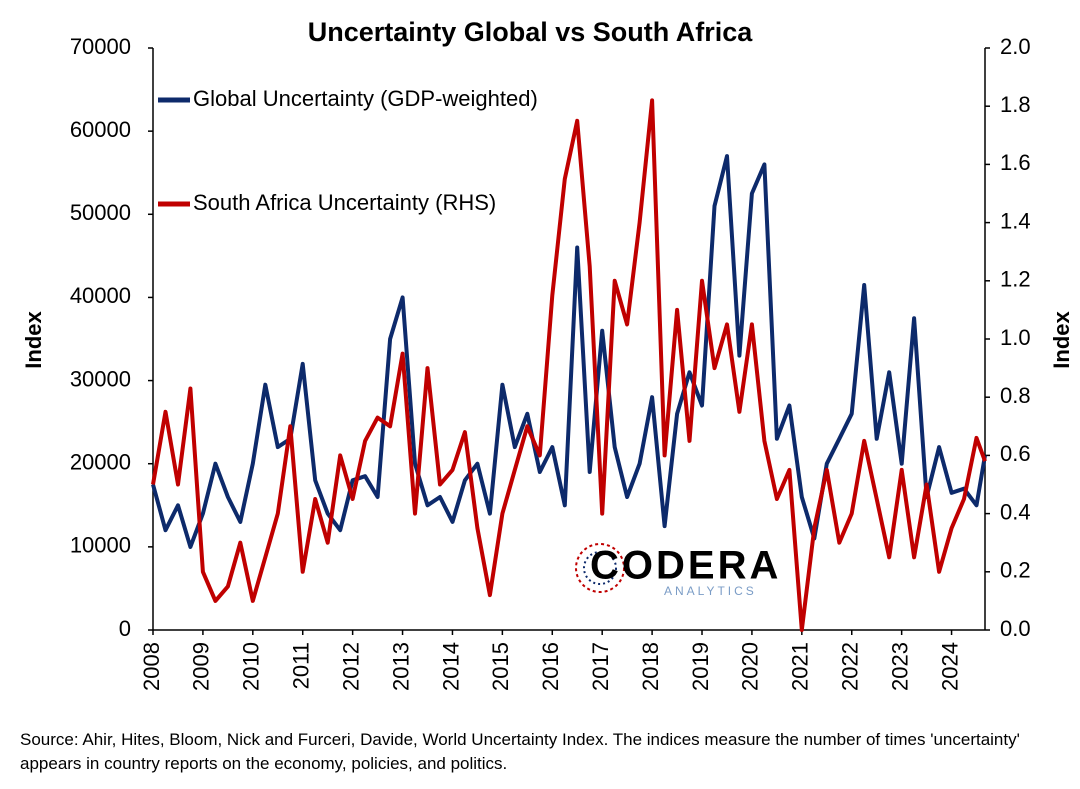 The height and width of the screenshot is (789, 1080). Describe the element at coordinates (1015, 511) in the screenshot. I see `y2-tick-label: 0.4` at that location.